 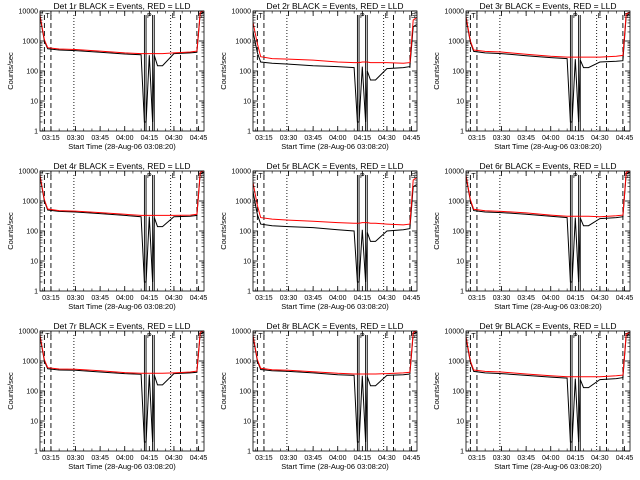 What do you see at coordinates (334, 326) in the screenshot?
I see `panel-title: Det 8r BLACK = Events, RED = LLD` at bounding box center [334, 326].